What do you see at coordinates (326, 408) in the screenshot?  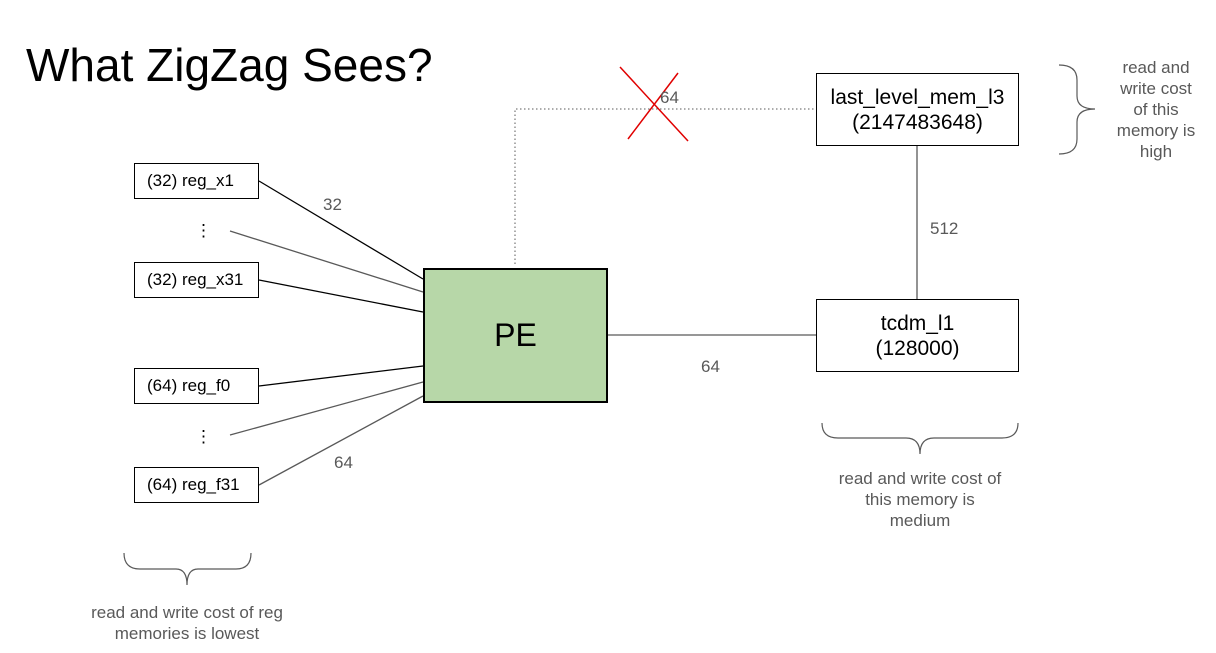 I see `link-f-ellipsis-pe` at bounding box center [326, 408].